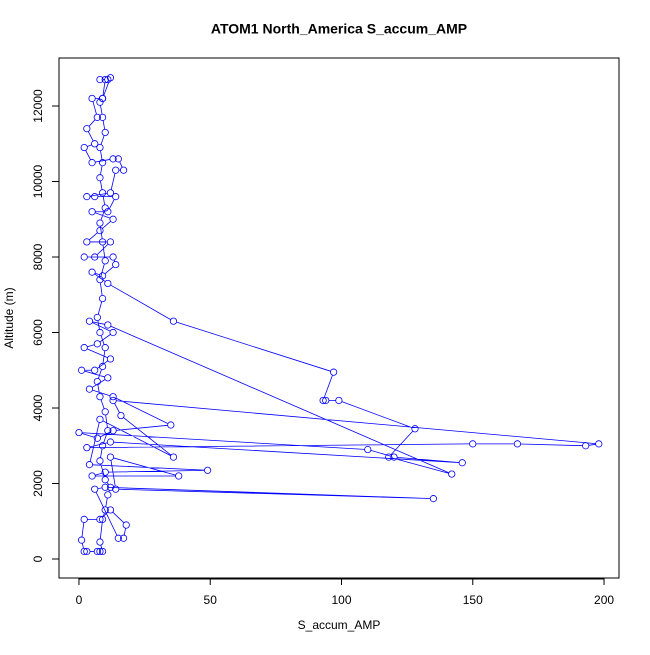  Describe the element at coordinates (473, 600) in the screenshot. I see `x-tick-label: 150` at that location.